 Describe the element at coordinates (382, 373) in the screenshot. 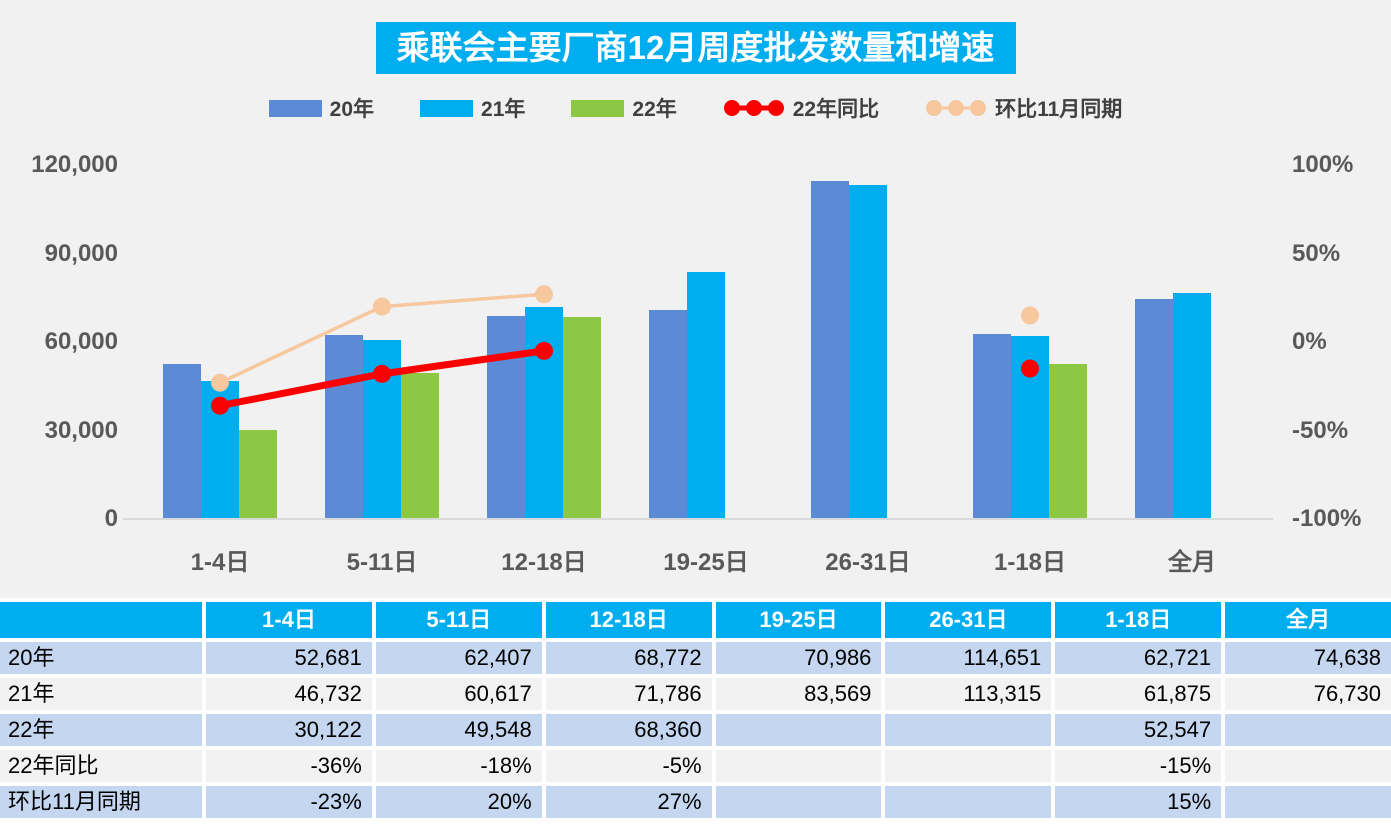

I see `marker-22年同比-5-11日` at that location.